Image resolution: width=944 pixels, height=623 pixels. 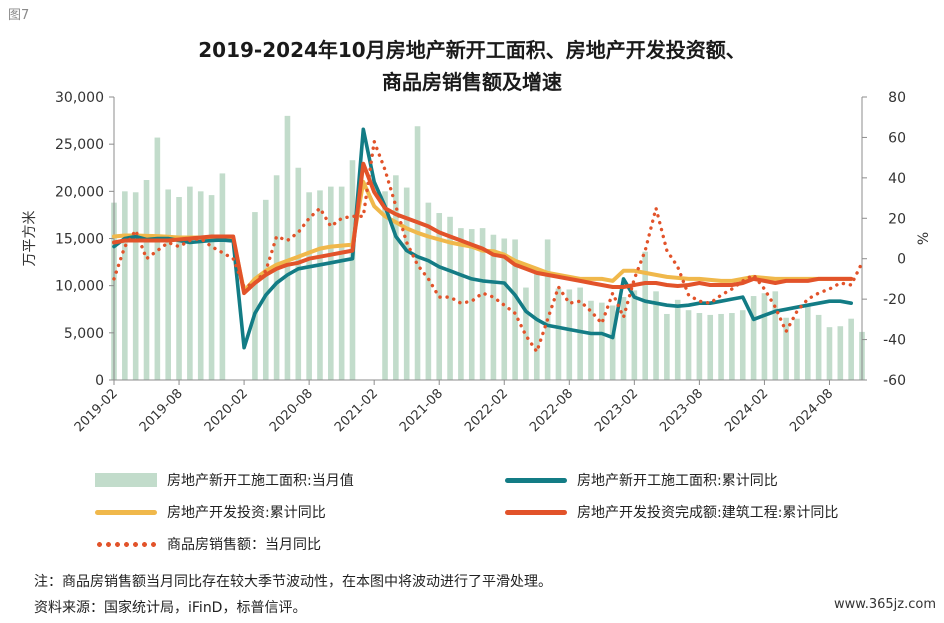 I want to click on legend-label: 房地产新开工施工面积:累计同比, so click(x=677, y=481).